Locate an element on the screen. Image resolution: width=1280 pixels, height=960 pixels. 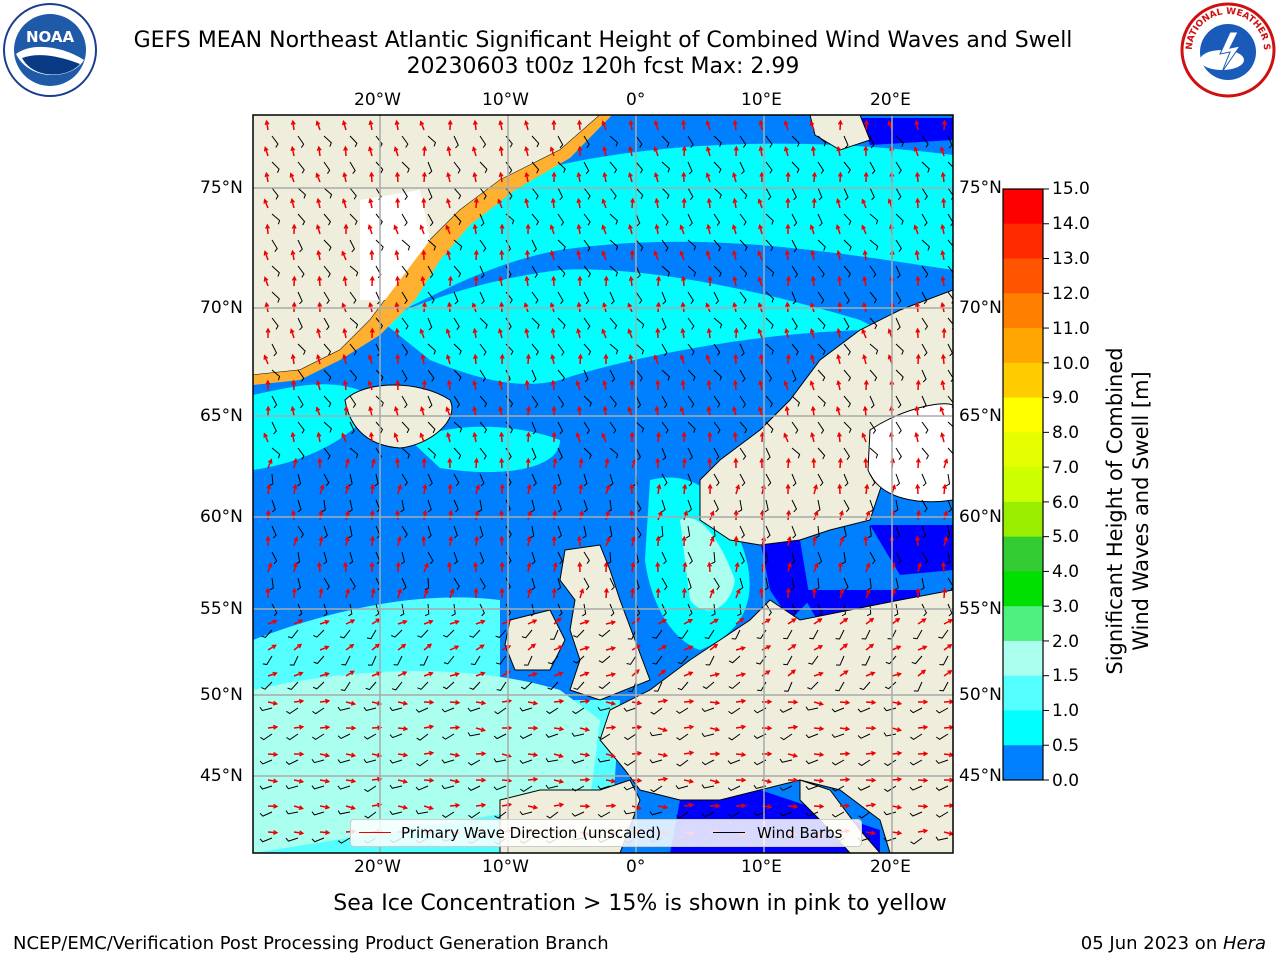
lat-label-50n-left: 50°N is located at coordinates (221, 695).